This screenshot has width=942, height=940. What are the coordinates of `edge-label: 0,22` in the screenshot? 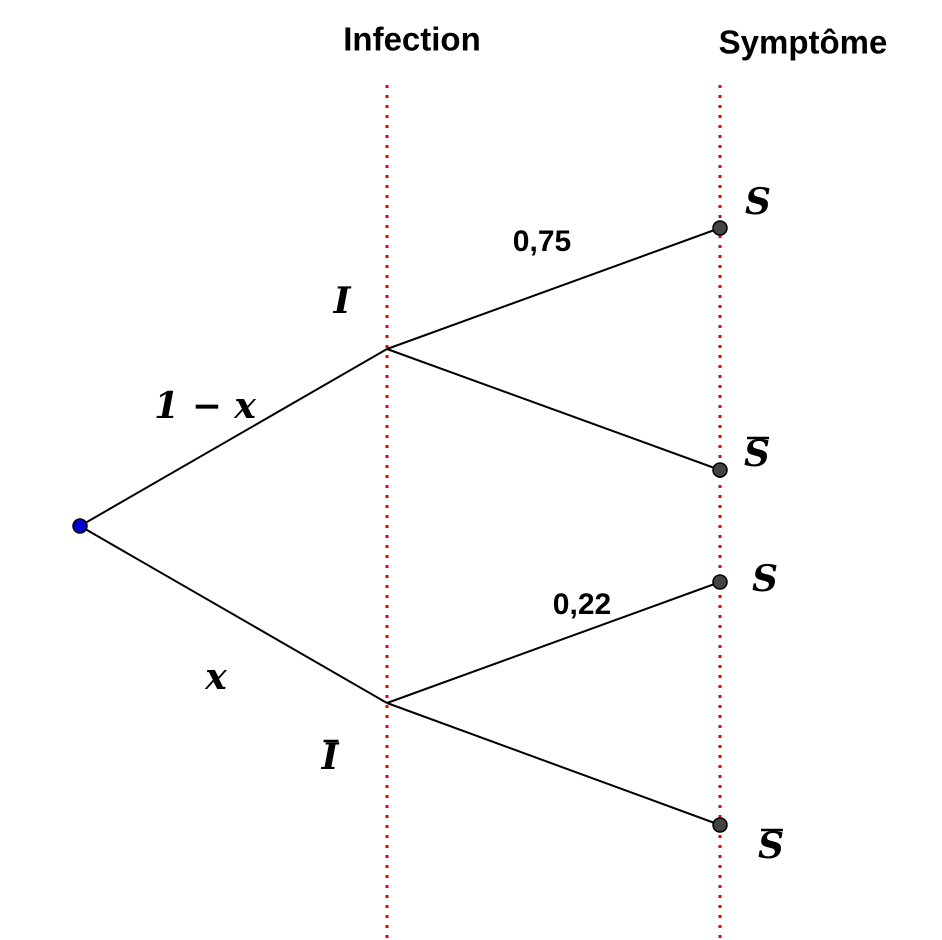 It's located at (582, 604).